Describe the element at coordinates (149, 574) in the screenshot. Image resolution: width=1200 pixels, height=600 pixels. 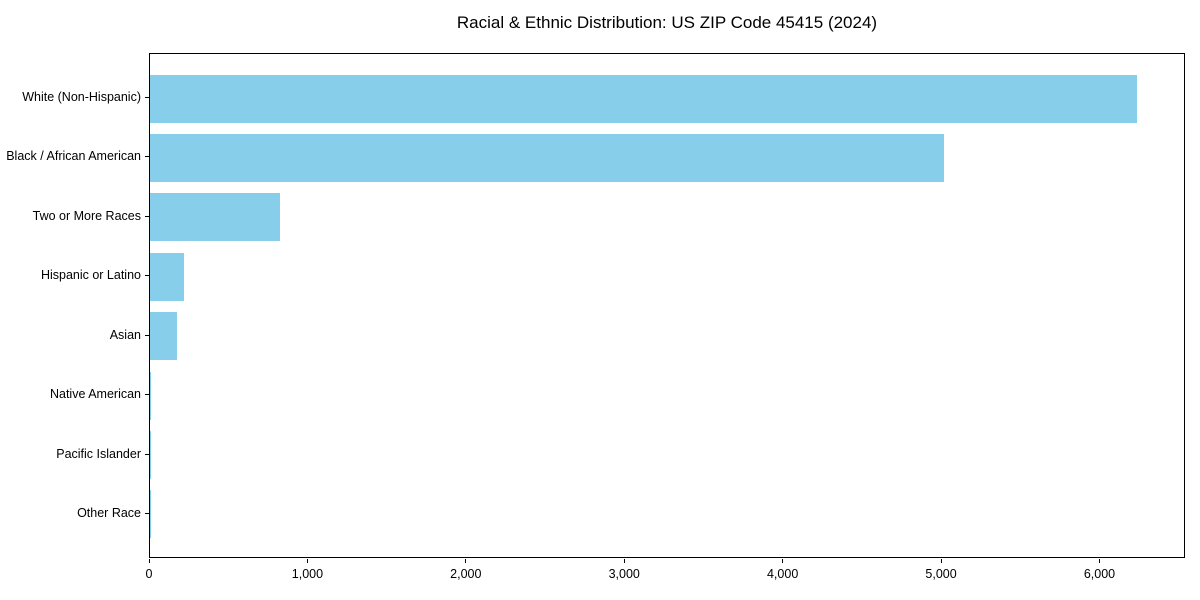
I see `x-tick-label: 0` at that location.